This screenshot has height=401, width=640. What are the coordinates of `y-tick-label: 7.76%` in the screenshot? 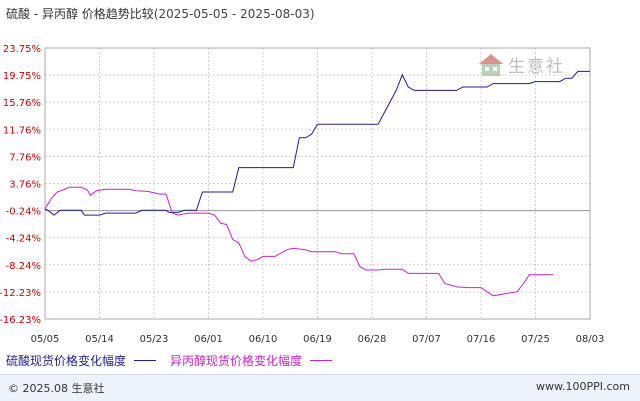 It's located at (25, 157).